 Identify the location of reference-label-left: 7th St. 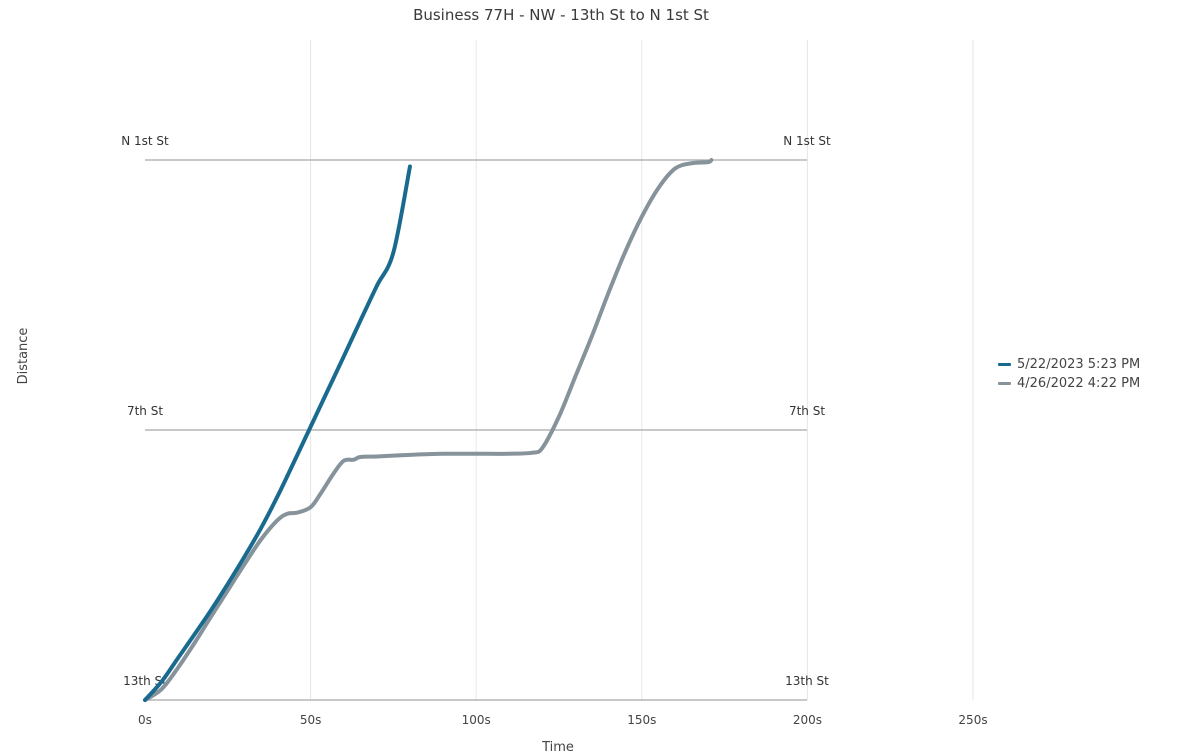
(145, 411).